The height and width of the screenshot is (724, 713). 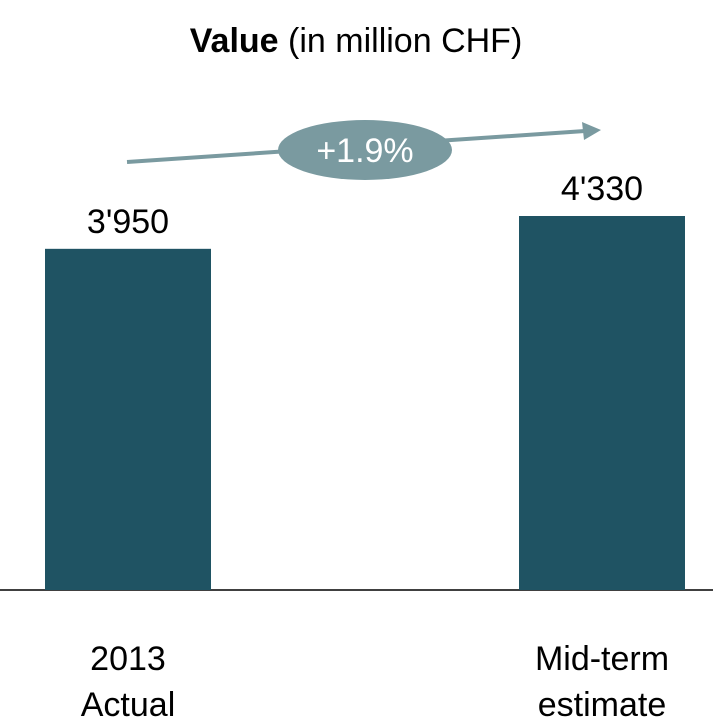 What do you see at coordinates (128, 705) in the screenshot?
I see `category-label: Actual` at bounding box center [128, 705].